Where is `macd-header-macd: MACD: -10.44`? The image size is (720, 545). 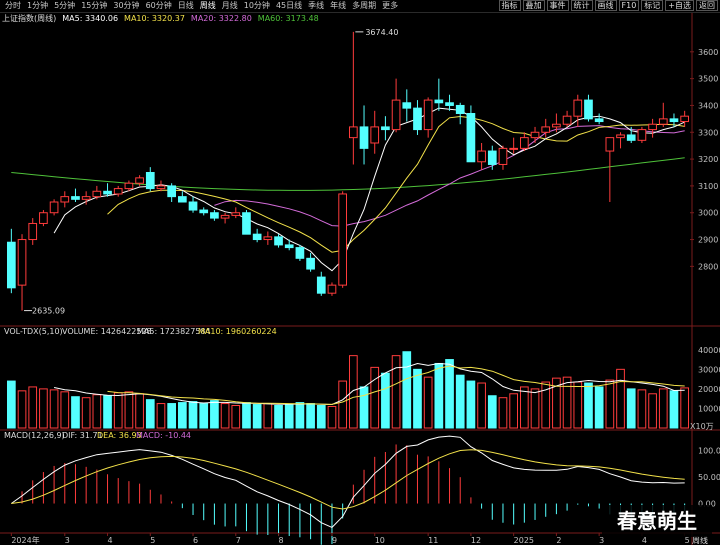 macd-header-macd: MACD: -10.44 is located at coordinates (163, 435).